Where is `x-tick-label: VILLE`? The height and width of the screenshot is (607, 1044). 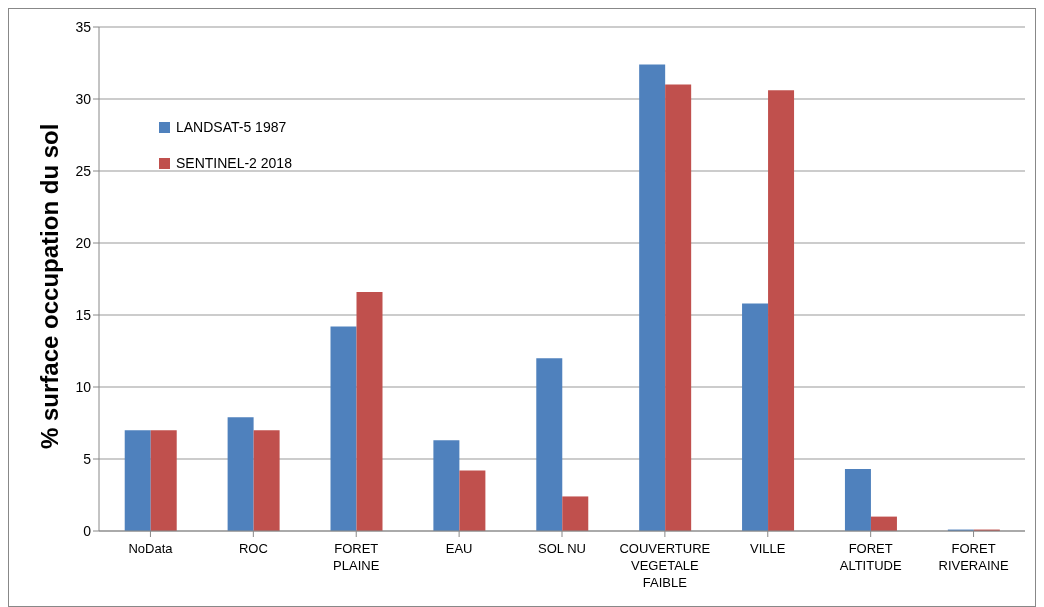
x-tick-label: VILLE is located at coordinates (768, 548).